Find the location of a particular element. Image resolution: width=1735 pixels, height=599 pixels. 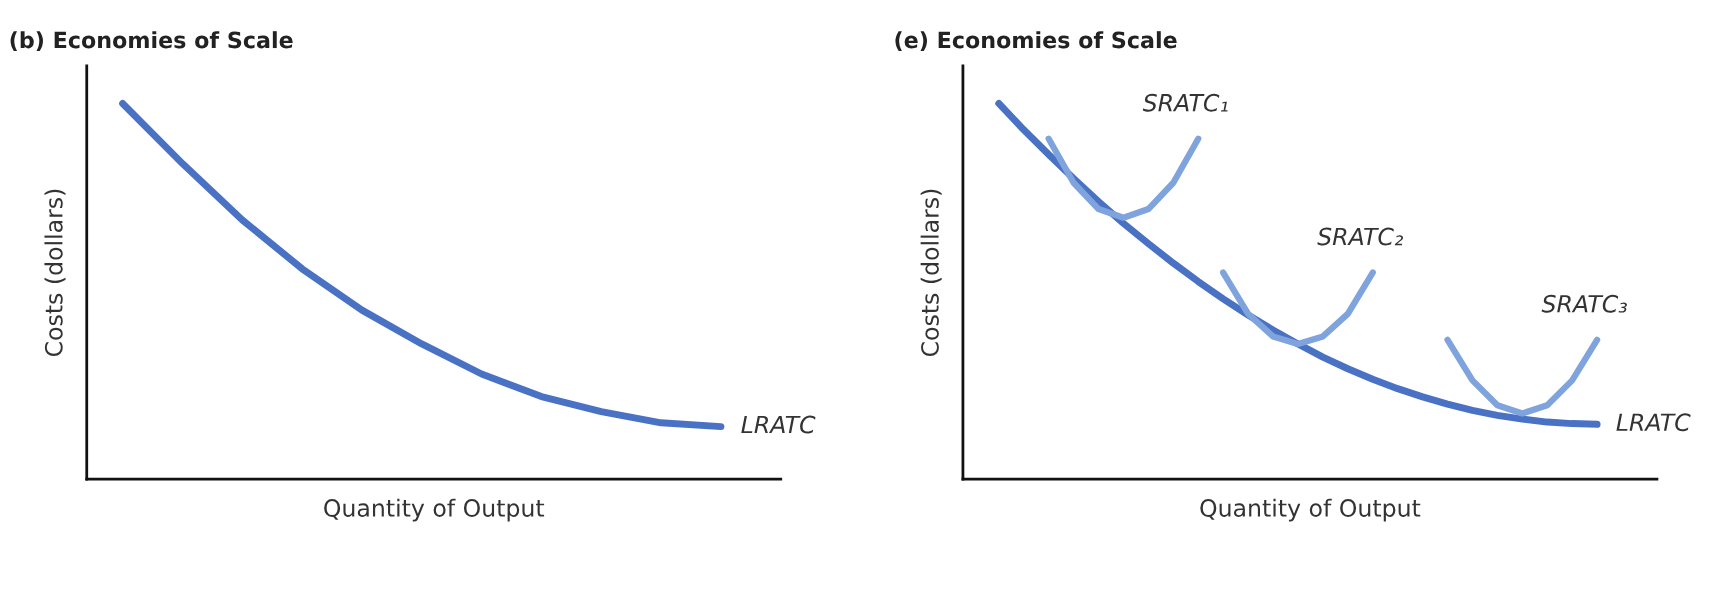

series-label: SRATC₃ is located at coordinates (1584, 303).